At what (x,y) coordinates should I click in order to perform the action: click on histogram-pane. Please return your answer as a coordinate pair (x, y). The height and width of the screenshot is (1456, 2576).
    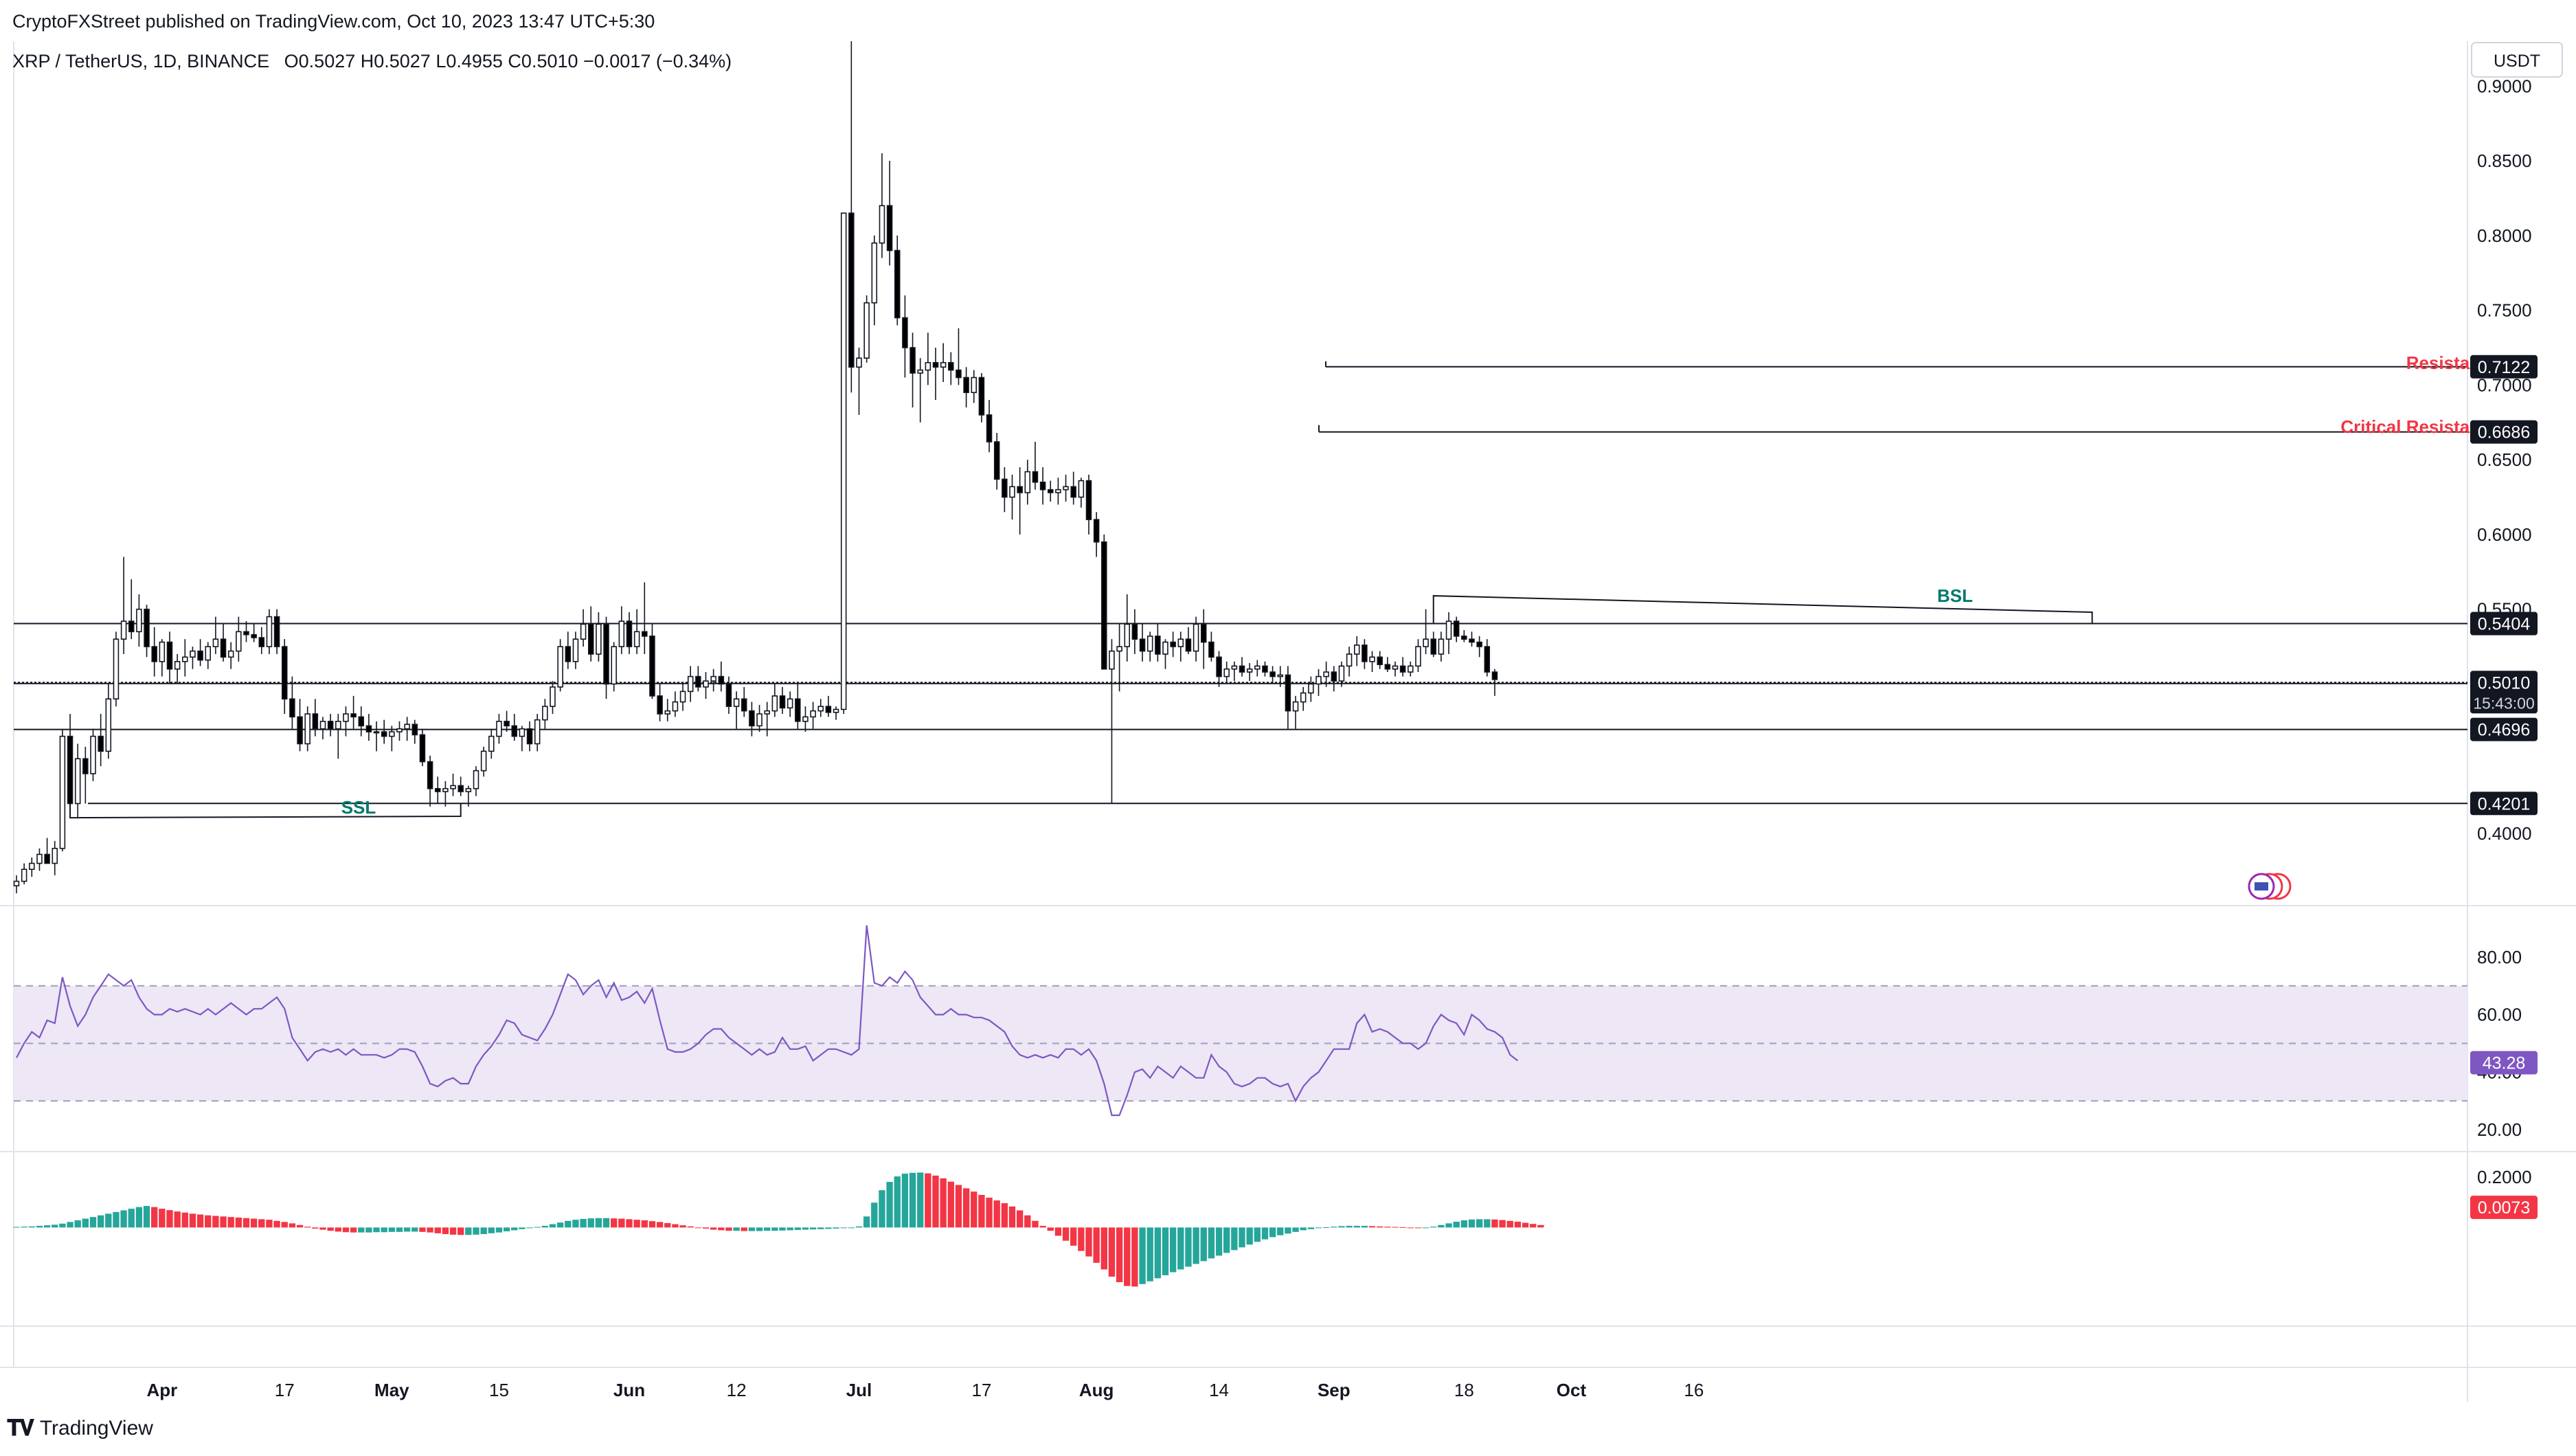
    Looking at the image, I should click on (778, 1229).